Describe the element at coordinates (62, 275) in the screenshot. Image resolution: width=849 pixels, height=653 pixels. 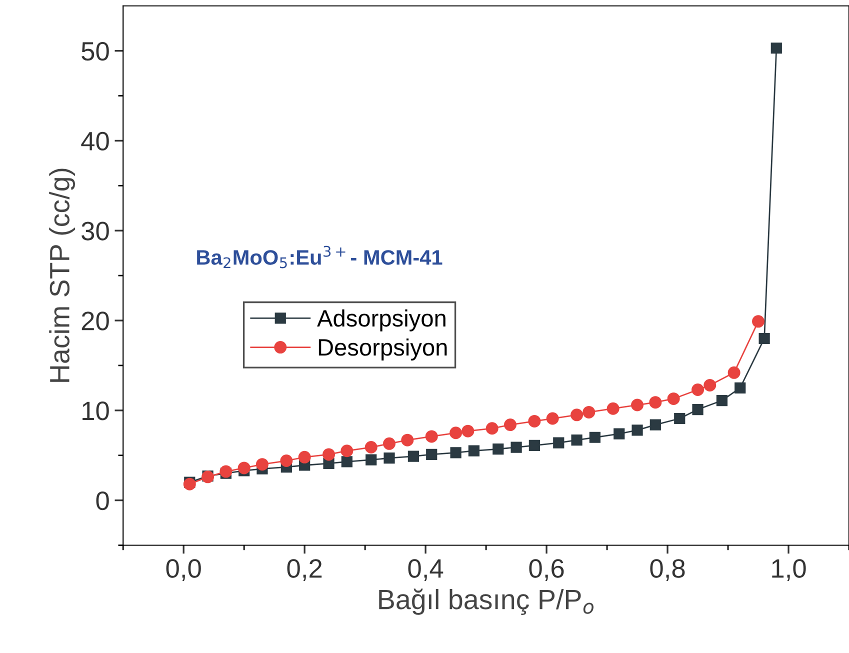
I see `y-axis-title: Hacim STP (cc/g)` at that location.